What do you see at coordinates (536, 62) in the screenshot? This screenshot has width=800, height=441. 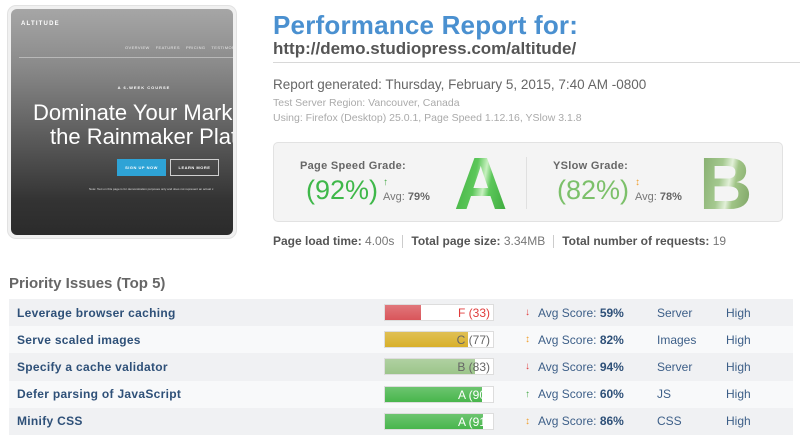 I see `header-divider` at bounding box center [536, 62].